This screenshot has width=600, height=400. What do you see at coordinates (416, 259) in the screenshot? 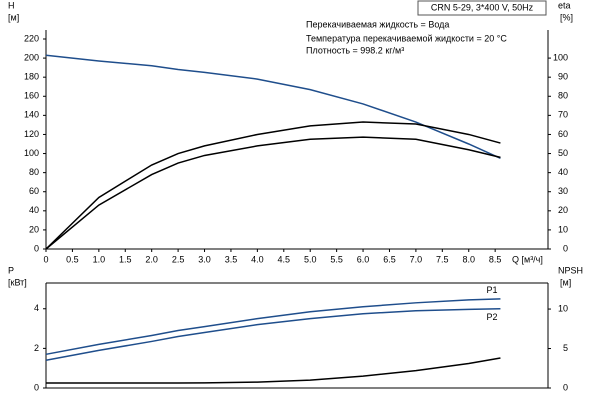
I see `x-tick-label: 7.0` at bounding box center [416, 259].